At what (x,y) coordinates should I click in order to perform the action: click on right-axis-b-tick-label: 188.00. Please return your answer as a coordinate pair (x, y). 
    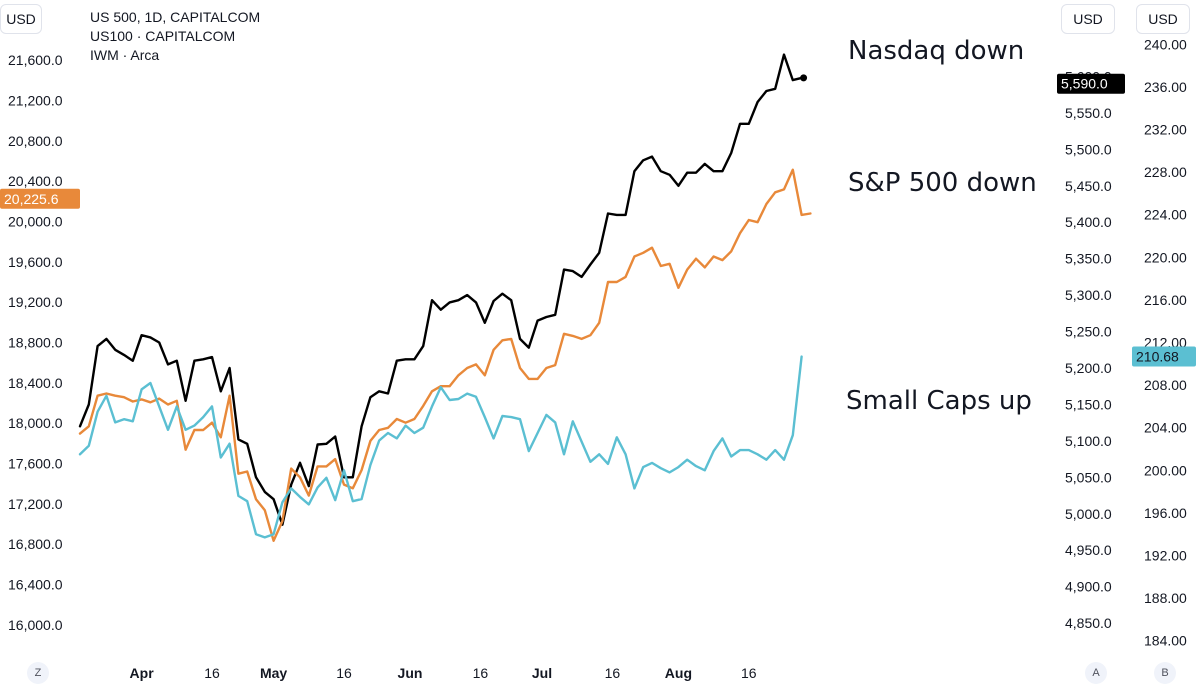
    Looking at the image, I should click on (1165, 598).